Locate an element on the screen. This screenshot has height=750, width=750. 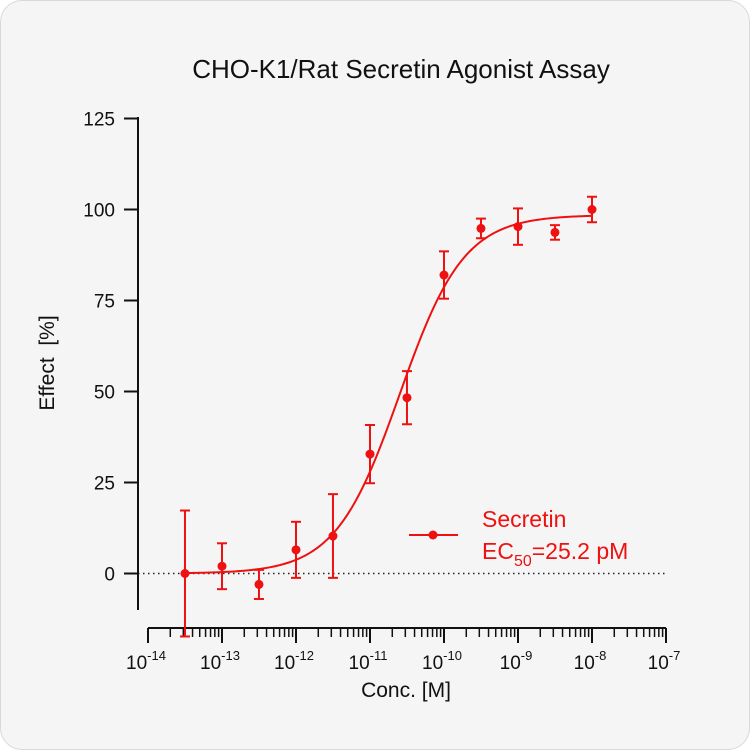
y-axis-label: Effect [%] is located at coordinates (47, 362).